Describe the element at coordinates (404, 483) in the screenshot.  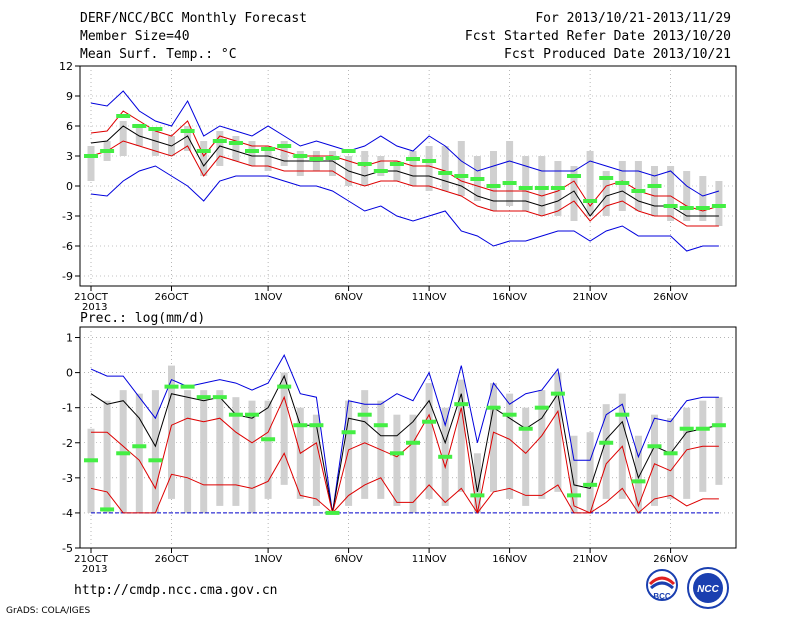
I see `p2-series-lower-spread` at that location.